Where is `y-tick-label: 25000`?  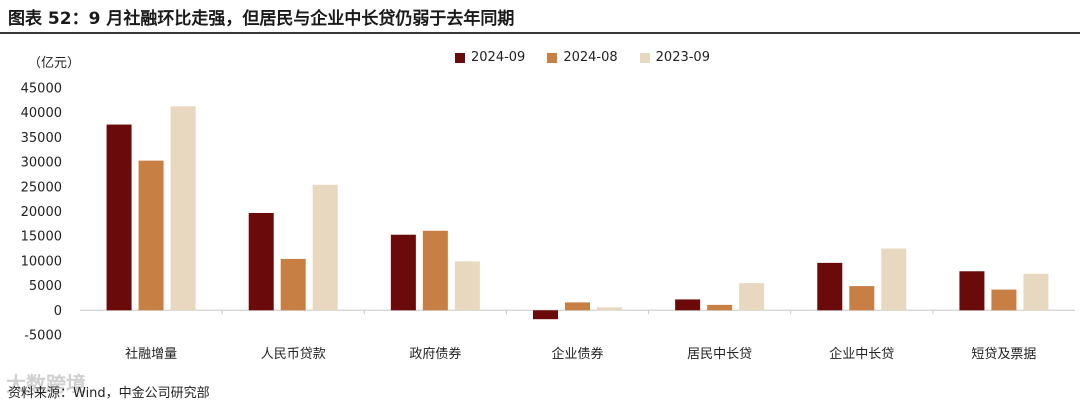 y-tick-label: 25000 is located at coordinates (41, 187).